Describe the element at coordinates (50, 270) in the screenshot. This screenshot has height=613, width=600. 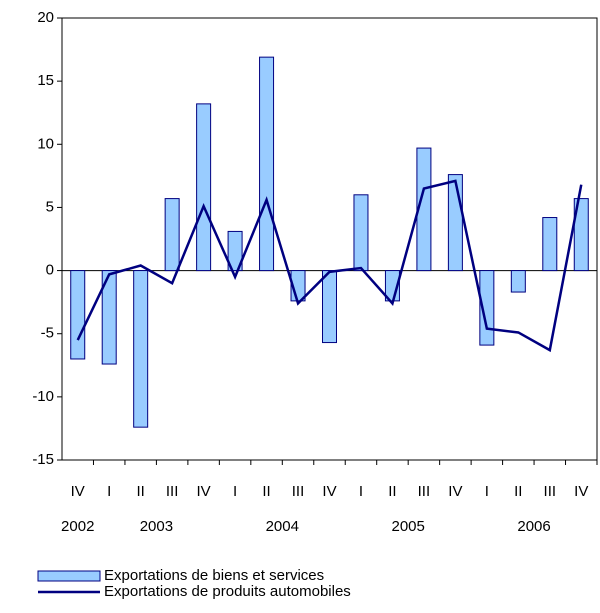
I see `y-tick-label: 0` at that location.